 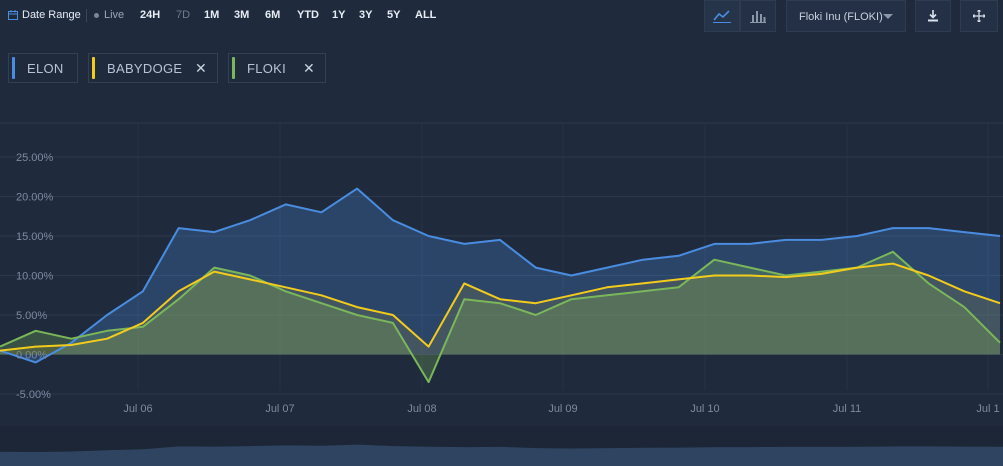 I want to click on y-tick-label: 20.00%, so click(x=35, y=198).